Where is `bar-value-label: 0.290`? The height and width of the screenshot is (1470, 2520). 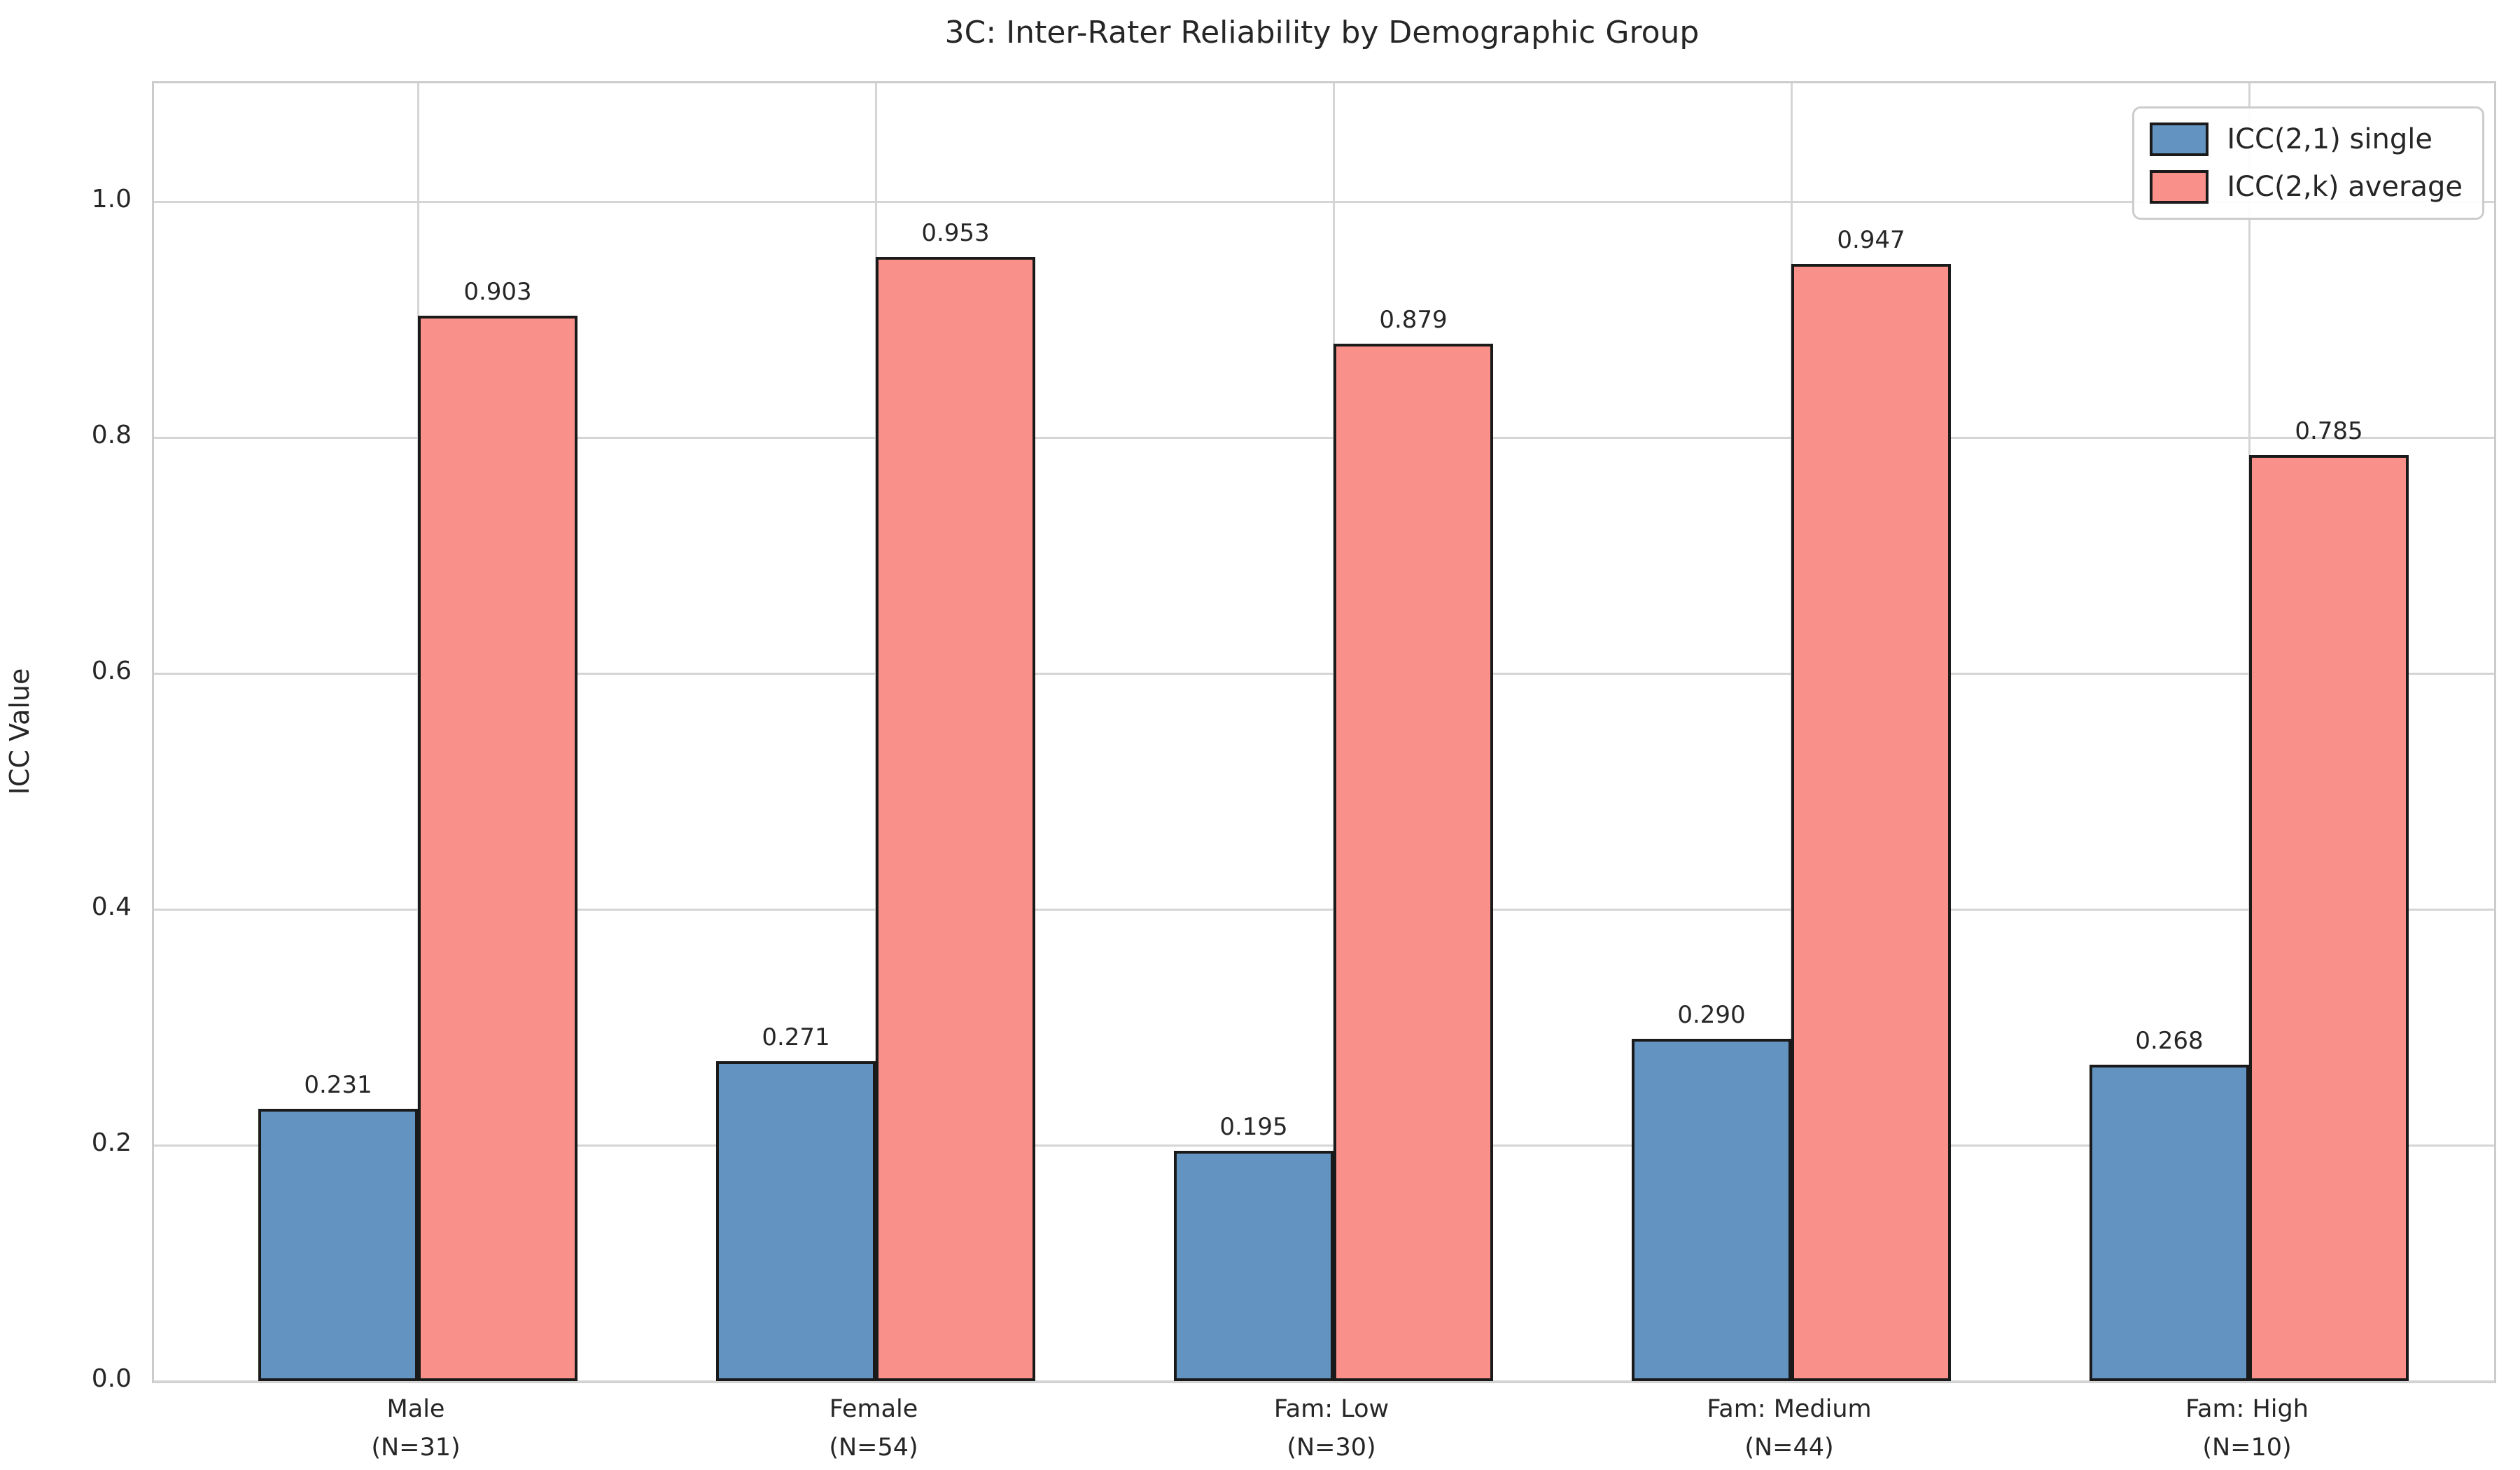
bar-value-label: 0.290 is located at coordinates (1711, 1015).